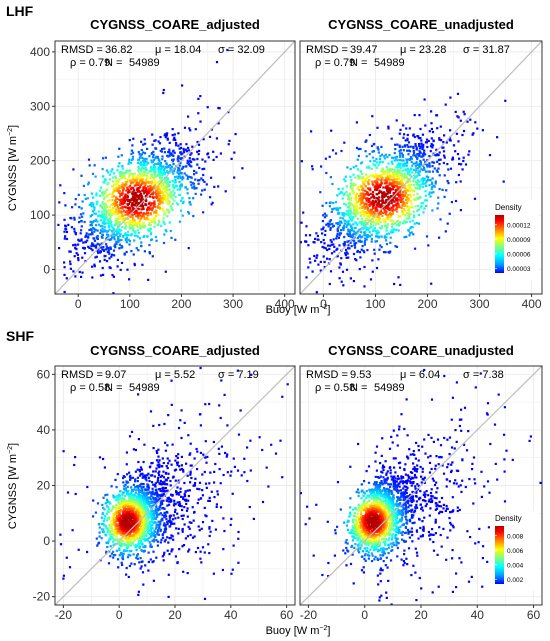 The width and height of the screenshot is (550, 641). What do you see at coordinates (13, 486) in the screenshot?
I see `y-axis-label-shf: CYGNSS [W m−2]` at bounding box center [13, 486].